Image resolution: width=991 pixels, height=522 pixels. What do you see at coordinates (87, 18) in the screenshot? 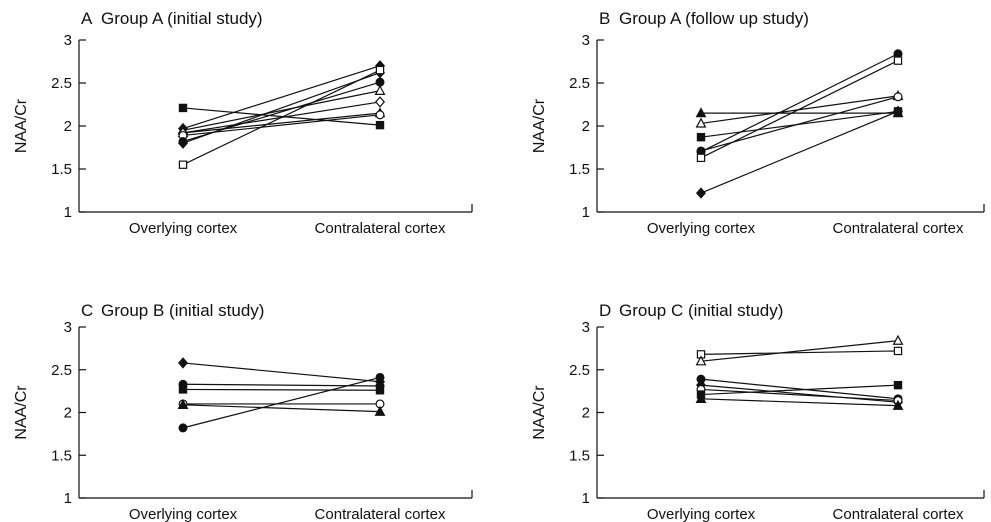
I see `panel-letter: A` at bounding box center [87, 18].